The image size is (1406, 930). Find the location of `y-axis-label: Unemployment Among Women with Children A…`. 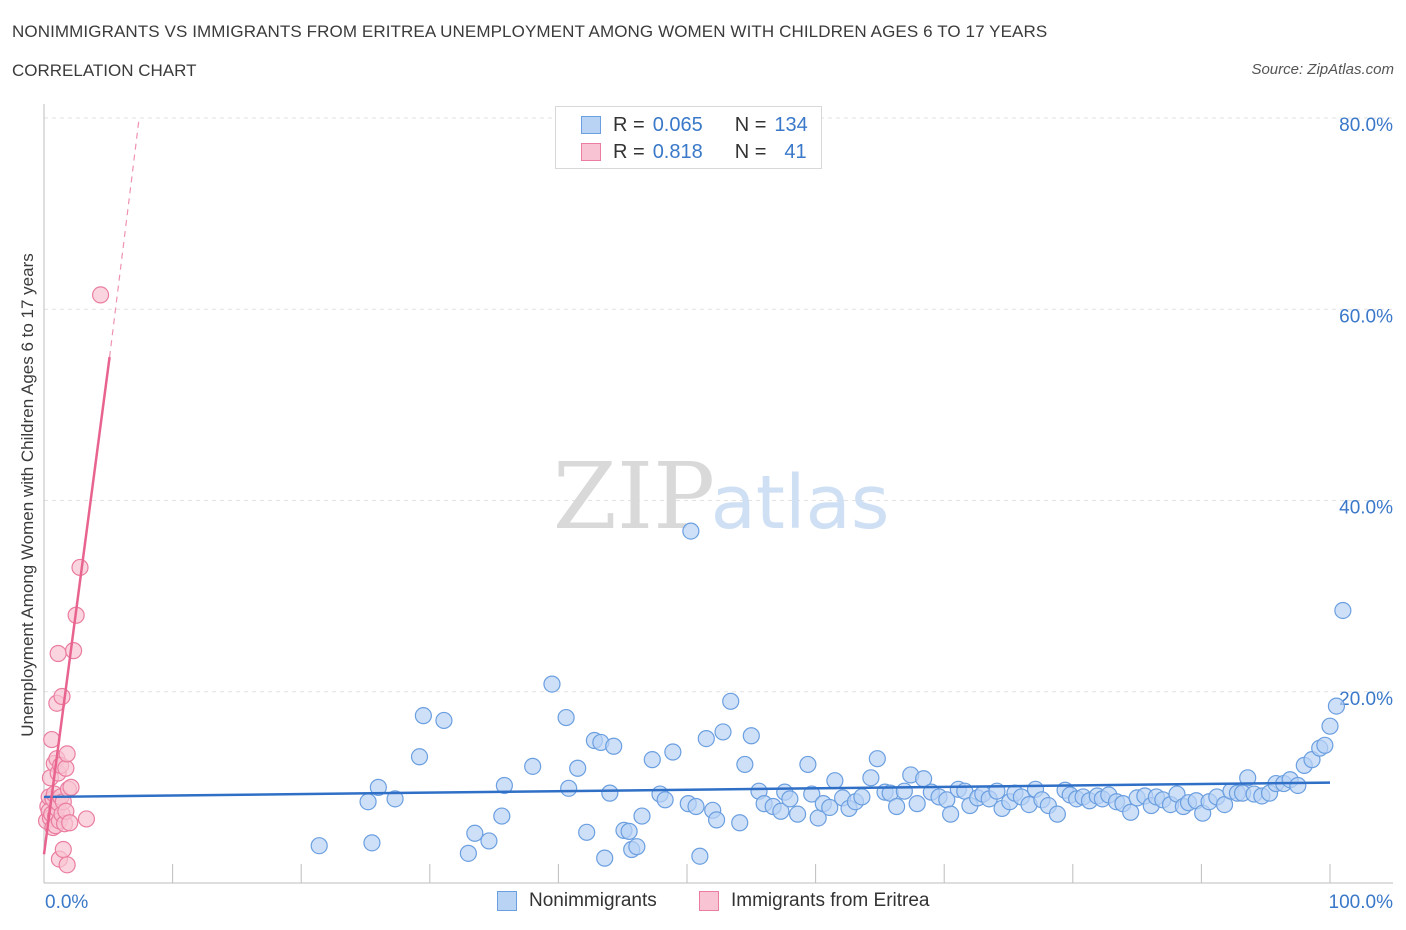

y-axis-label: Unemployment Among Women with Children A… is located at coordinates (27, 495).